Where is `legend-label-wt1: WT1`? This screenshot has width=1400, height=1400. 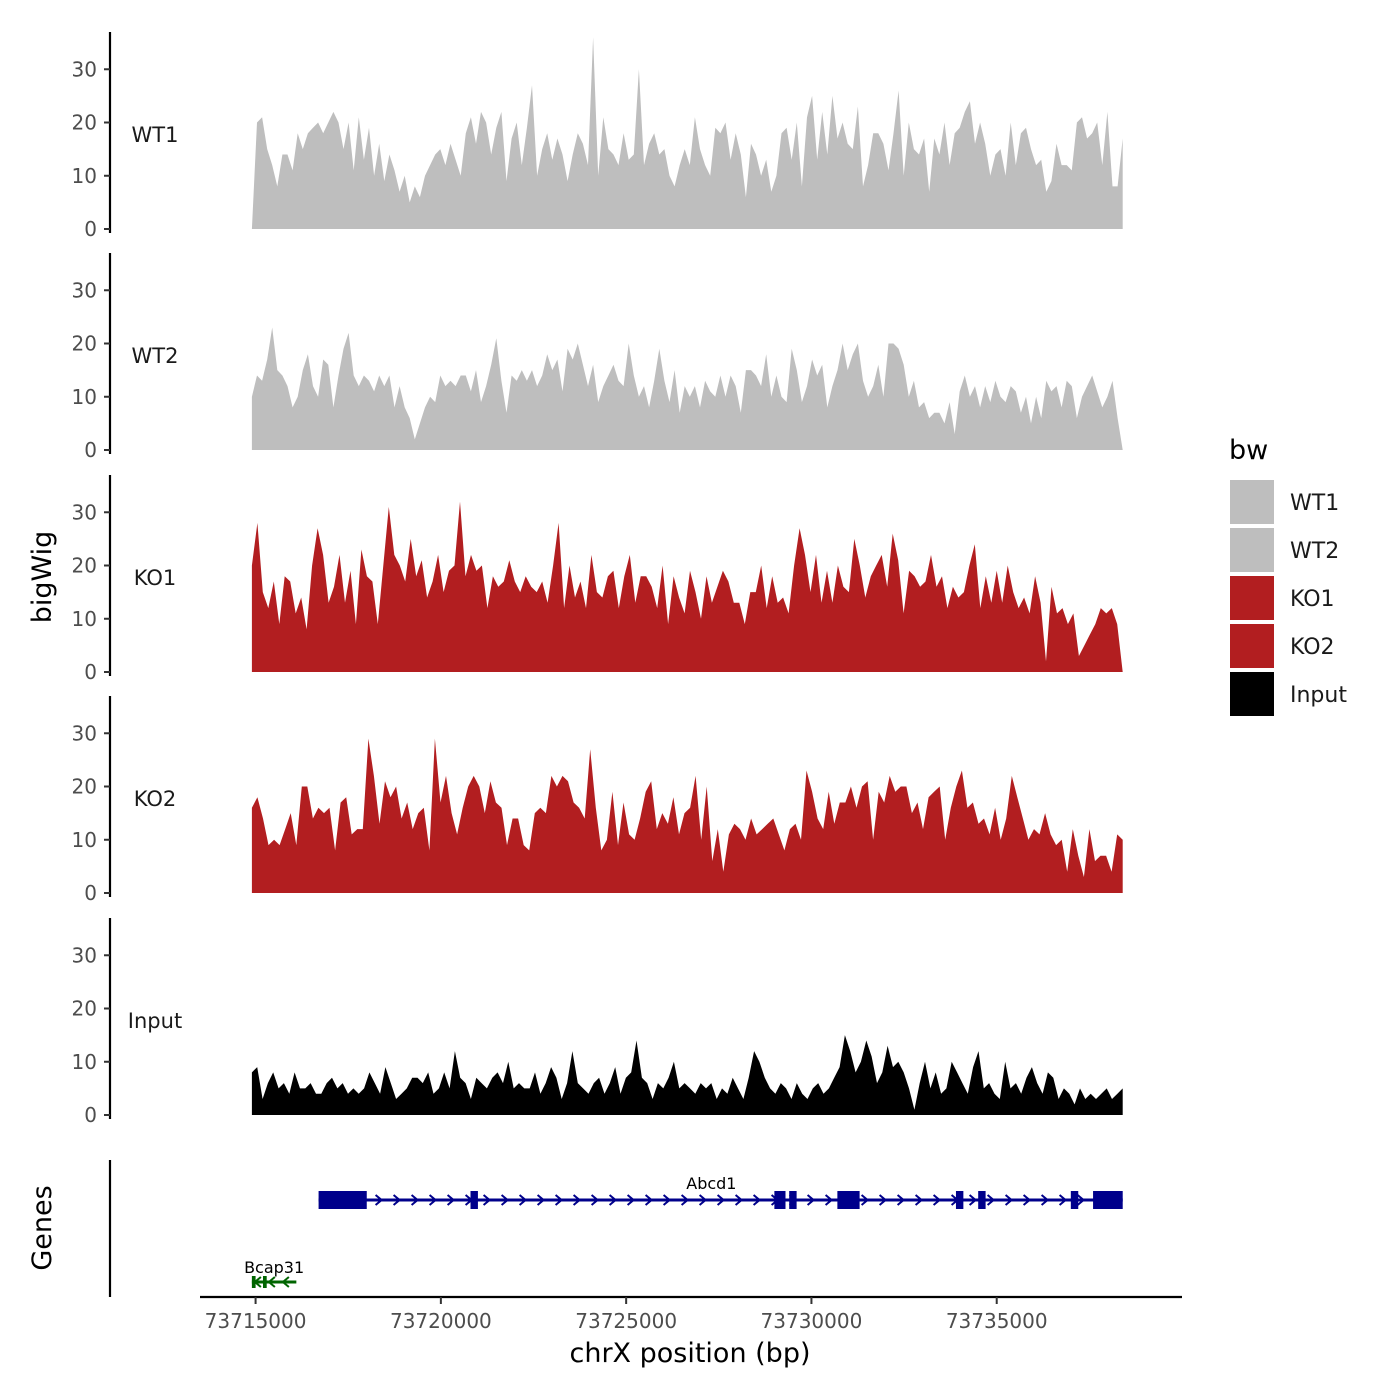 legend-label-wt1: WT1 is located at coordinates (1314, 503).